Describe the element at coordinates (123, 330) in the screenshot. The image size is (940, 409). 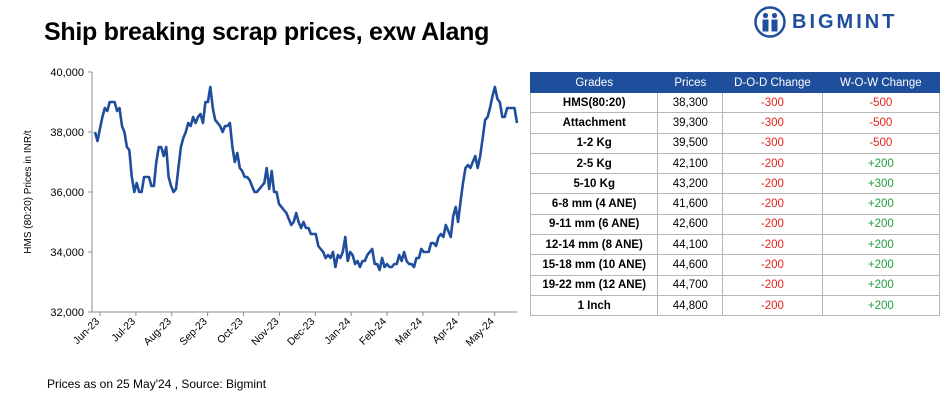
I see `x-tick-label: Jul-23` at that location.